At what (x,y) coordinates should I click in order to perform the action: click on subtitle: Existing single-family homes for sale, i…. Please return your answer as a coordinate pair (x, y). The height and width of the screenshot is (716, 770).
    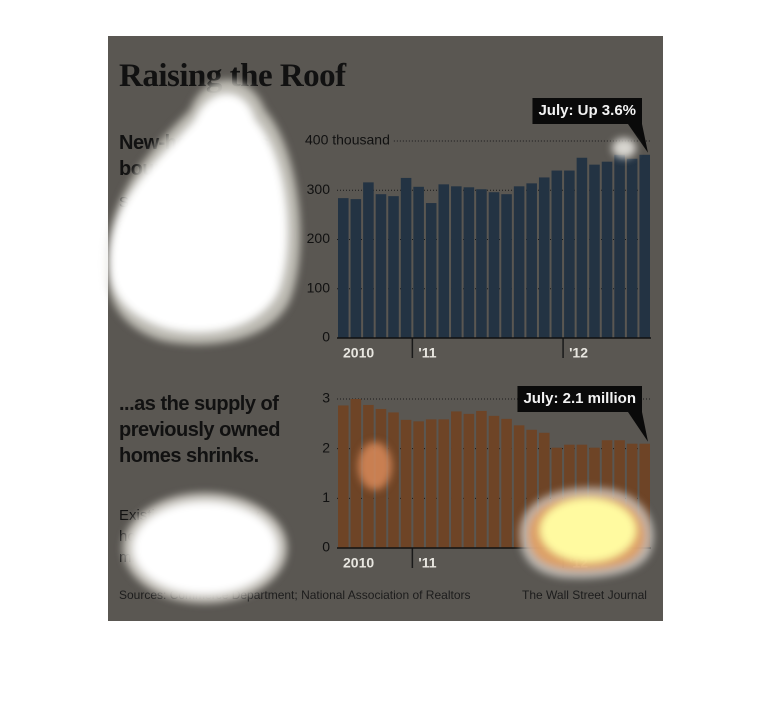
    Looking at the image, I should click on (189, 536).